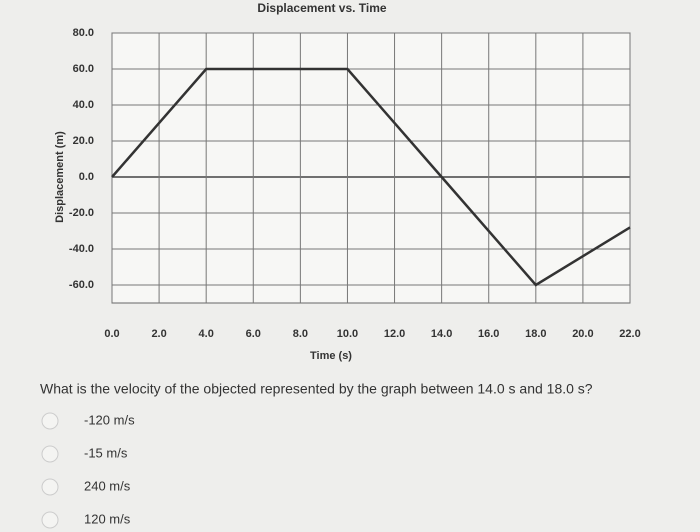 This screenshot has height=532, width=700. Describe the element at coordinates (111, 334) in the screenshot. I see `x-tick-label: 0.0` at that location.